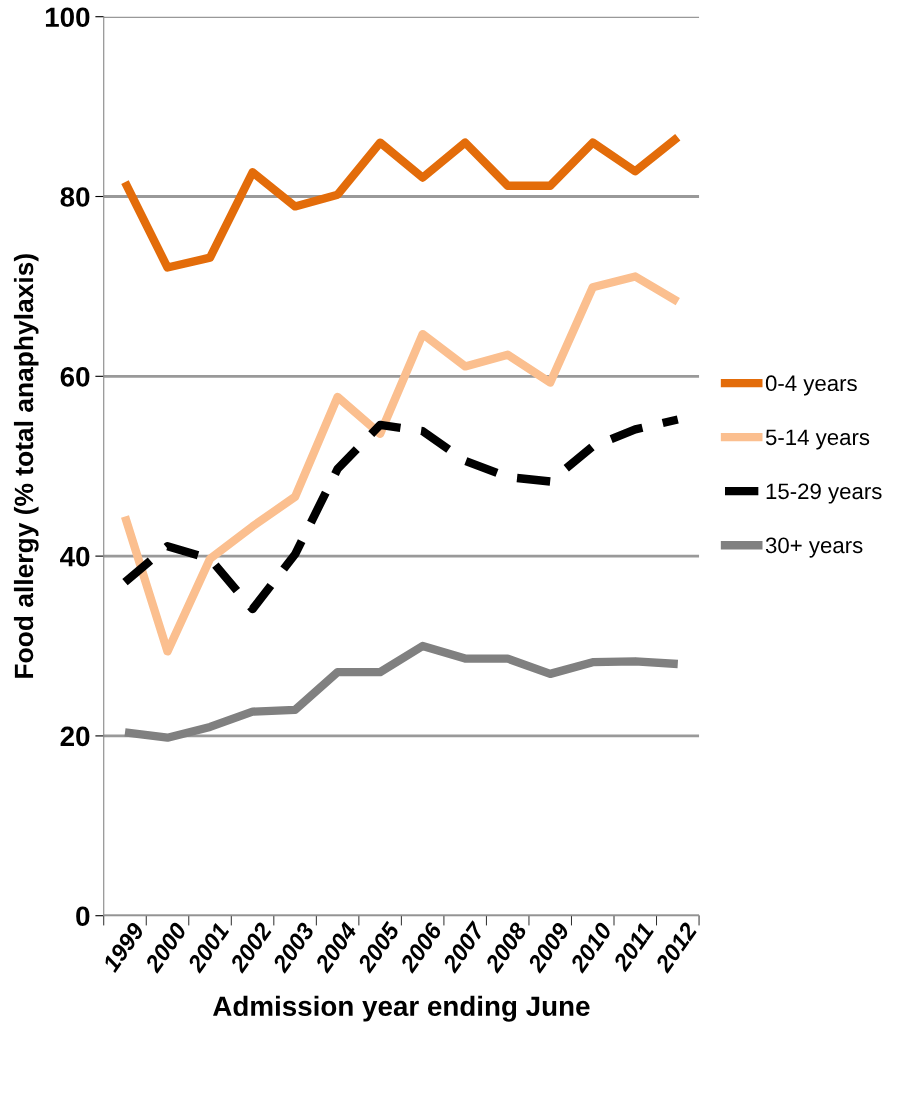 This screenshot has width=902, height=1114. I want to click on y-tick-label: 100, so click(67, 17).